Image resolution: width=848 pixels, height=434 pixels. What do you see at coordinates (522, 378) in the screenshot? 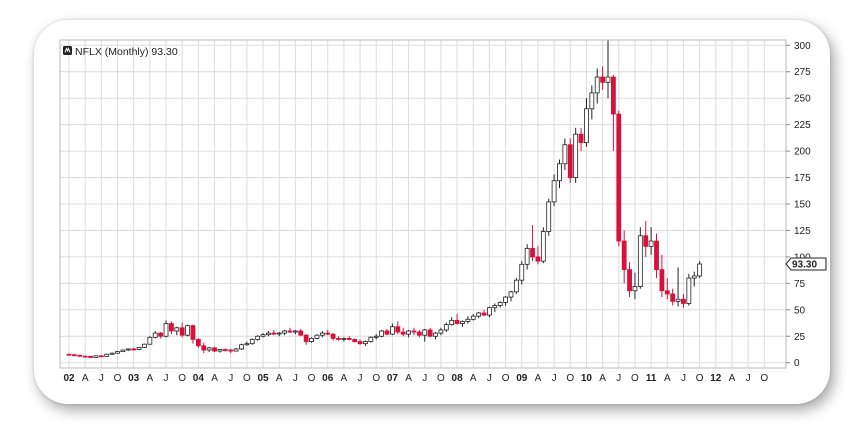
I see `x-tick-label: 09` at bounding box center [522, 378].